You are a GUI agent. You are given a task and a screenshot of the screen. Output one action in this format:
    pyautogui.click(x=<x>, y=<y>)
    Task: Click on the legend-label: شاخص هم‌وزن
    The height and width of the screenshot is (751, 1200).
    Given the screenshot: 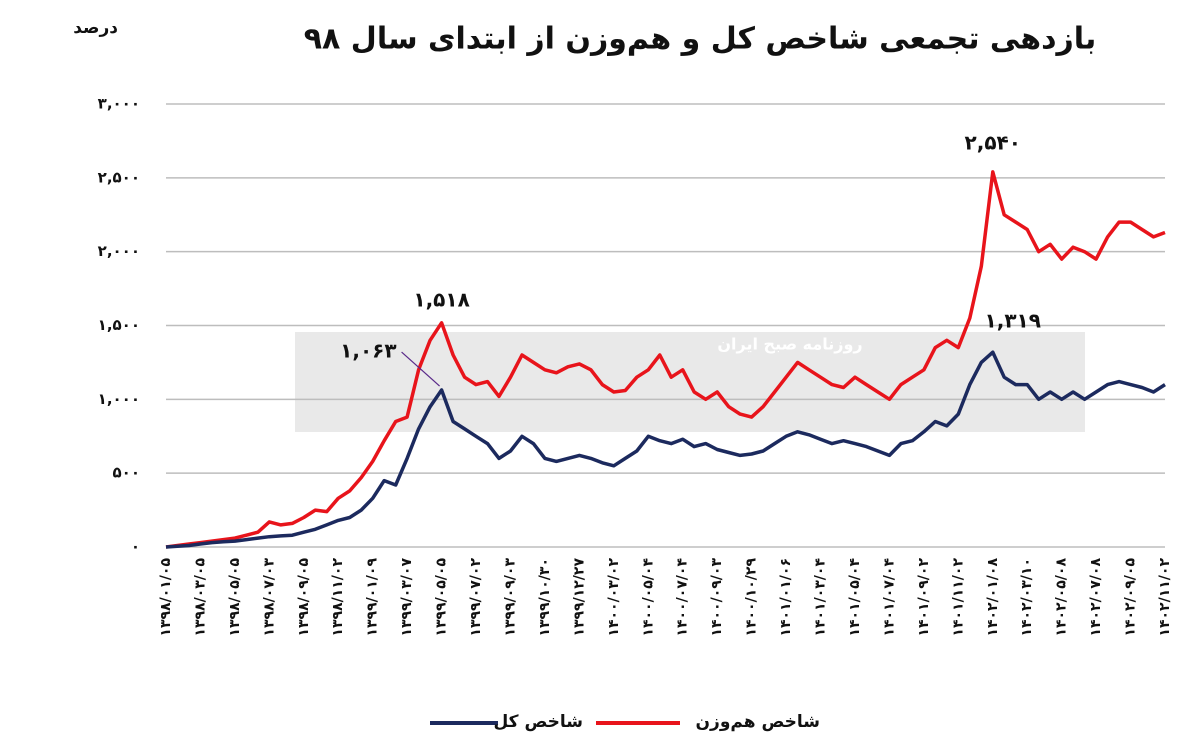 What is the action you would take?
    pyautogui.click(x=758, y=722)
    